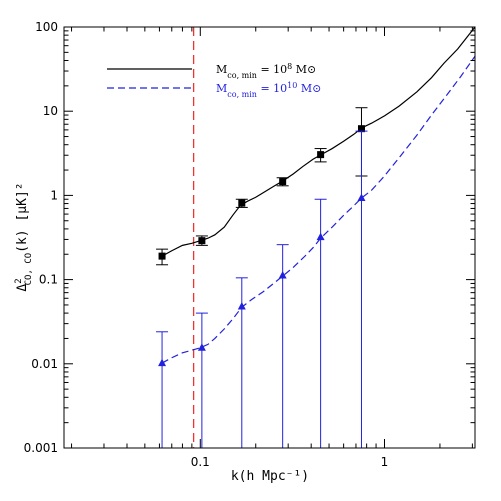 Image resolution: width=501 pixels, height=501 pixels. Describe the element at coordinates (44, 364) in the screenshot. I see `y-tick-label: 0.01` at that location.